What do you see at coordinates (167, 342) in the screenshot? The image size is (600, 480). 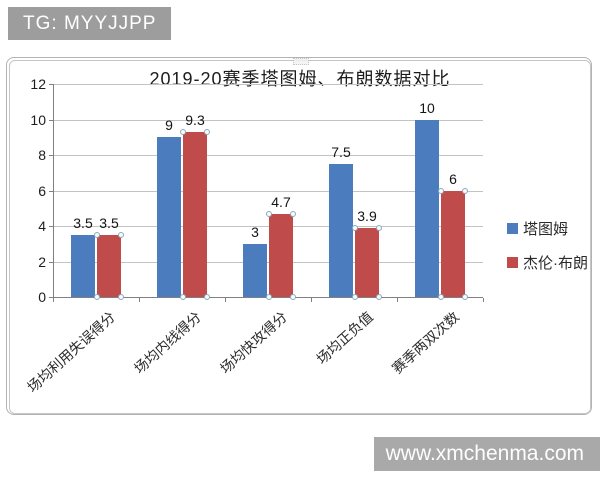 I see `category-label: 场均内线得分` at bounding box center [167, 342].